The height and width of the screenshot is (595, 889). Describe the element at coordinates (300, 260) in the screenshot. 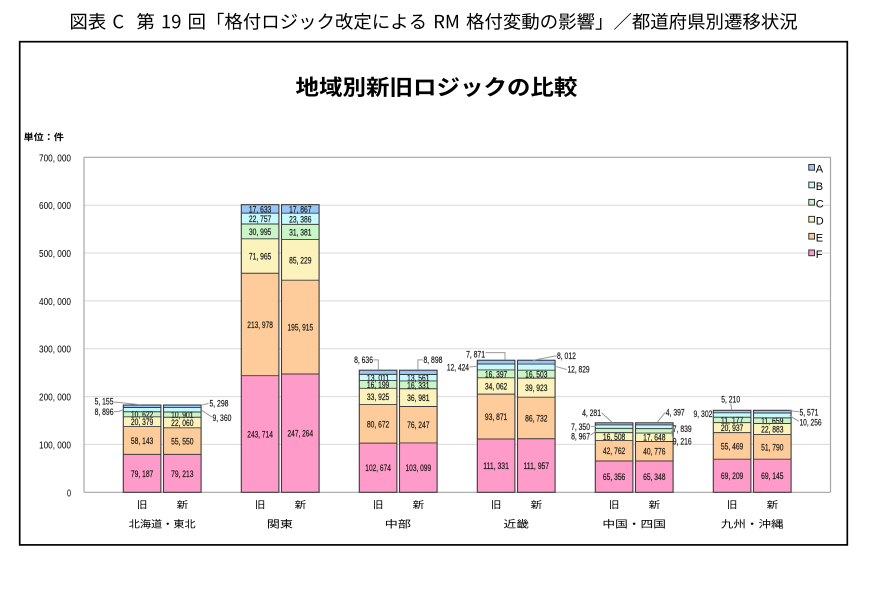

I see `svg-text: 85, 229` at that location.